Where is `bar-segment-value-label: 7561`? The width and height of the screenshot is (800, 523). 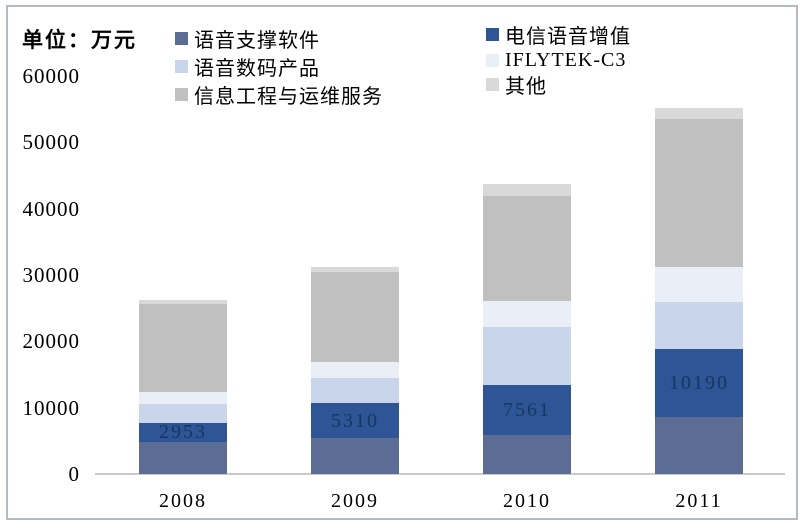
bar-segment-value-label: 7561 is located at coordinates (527, 409).